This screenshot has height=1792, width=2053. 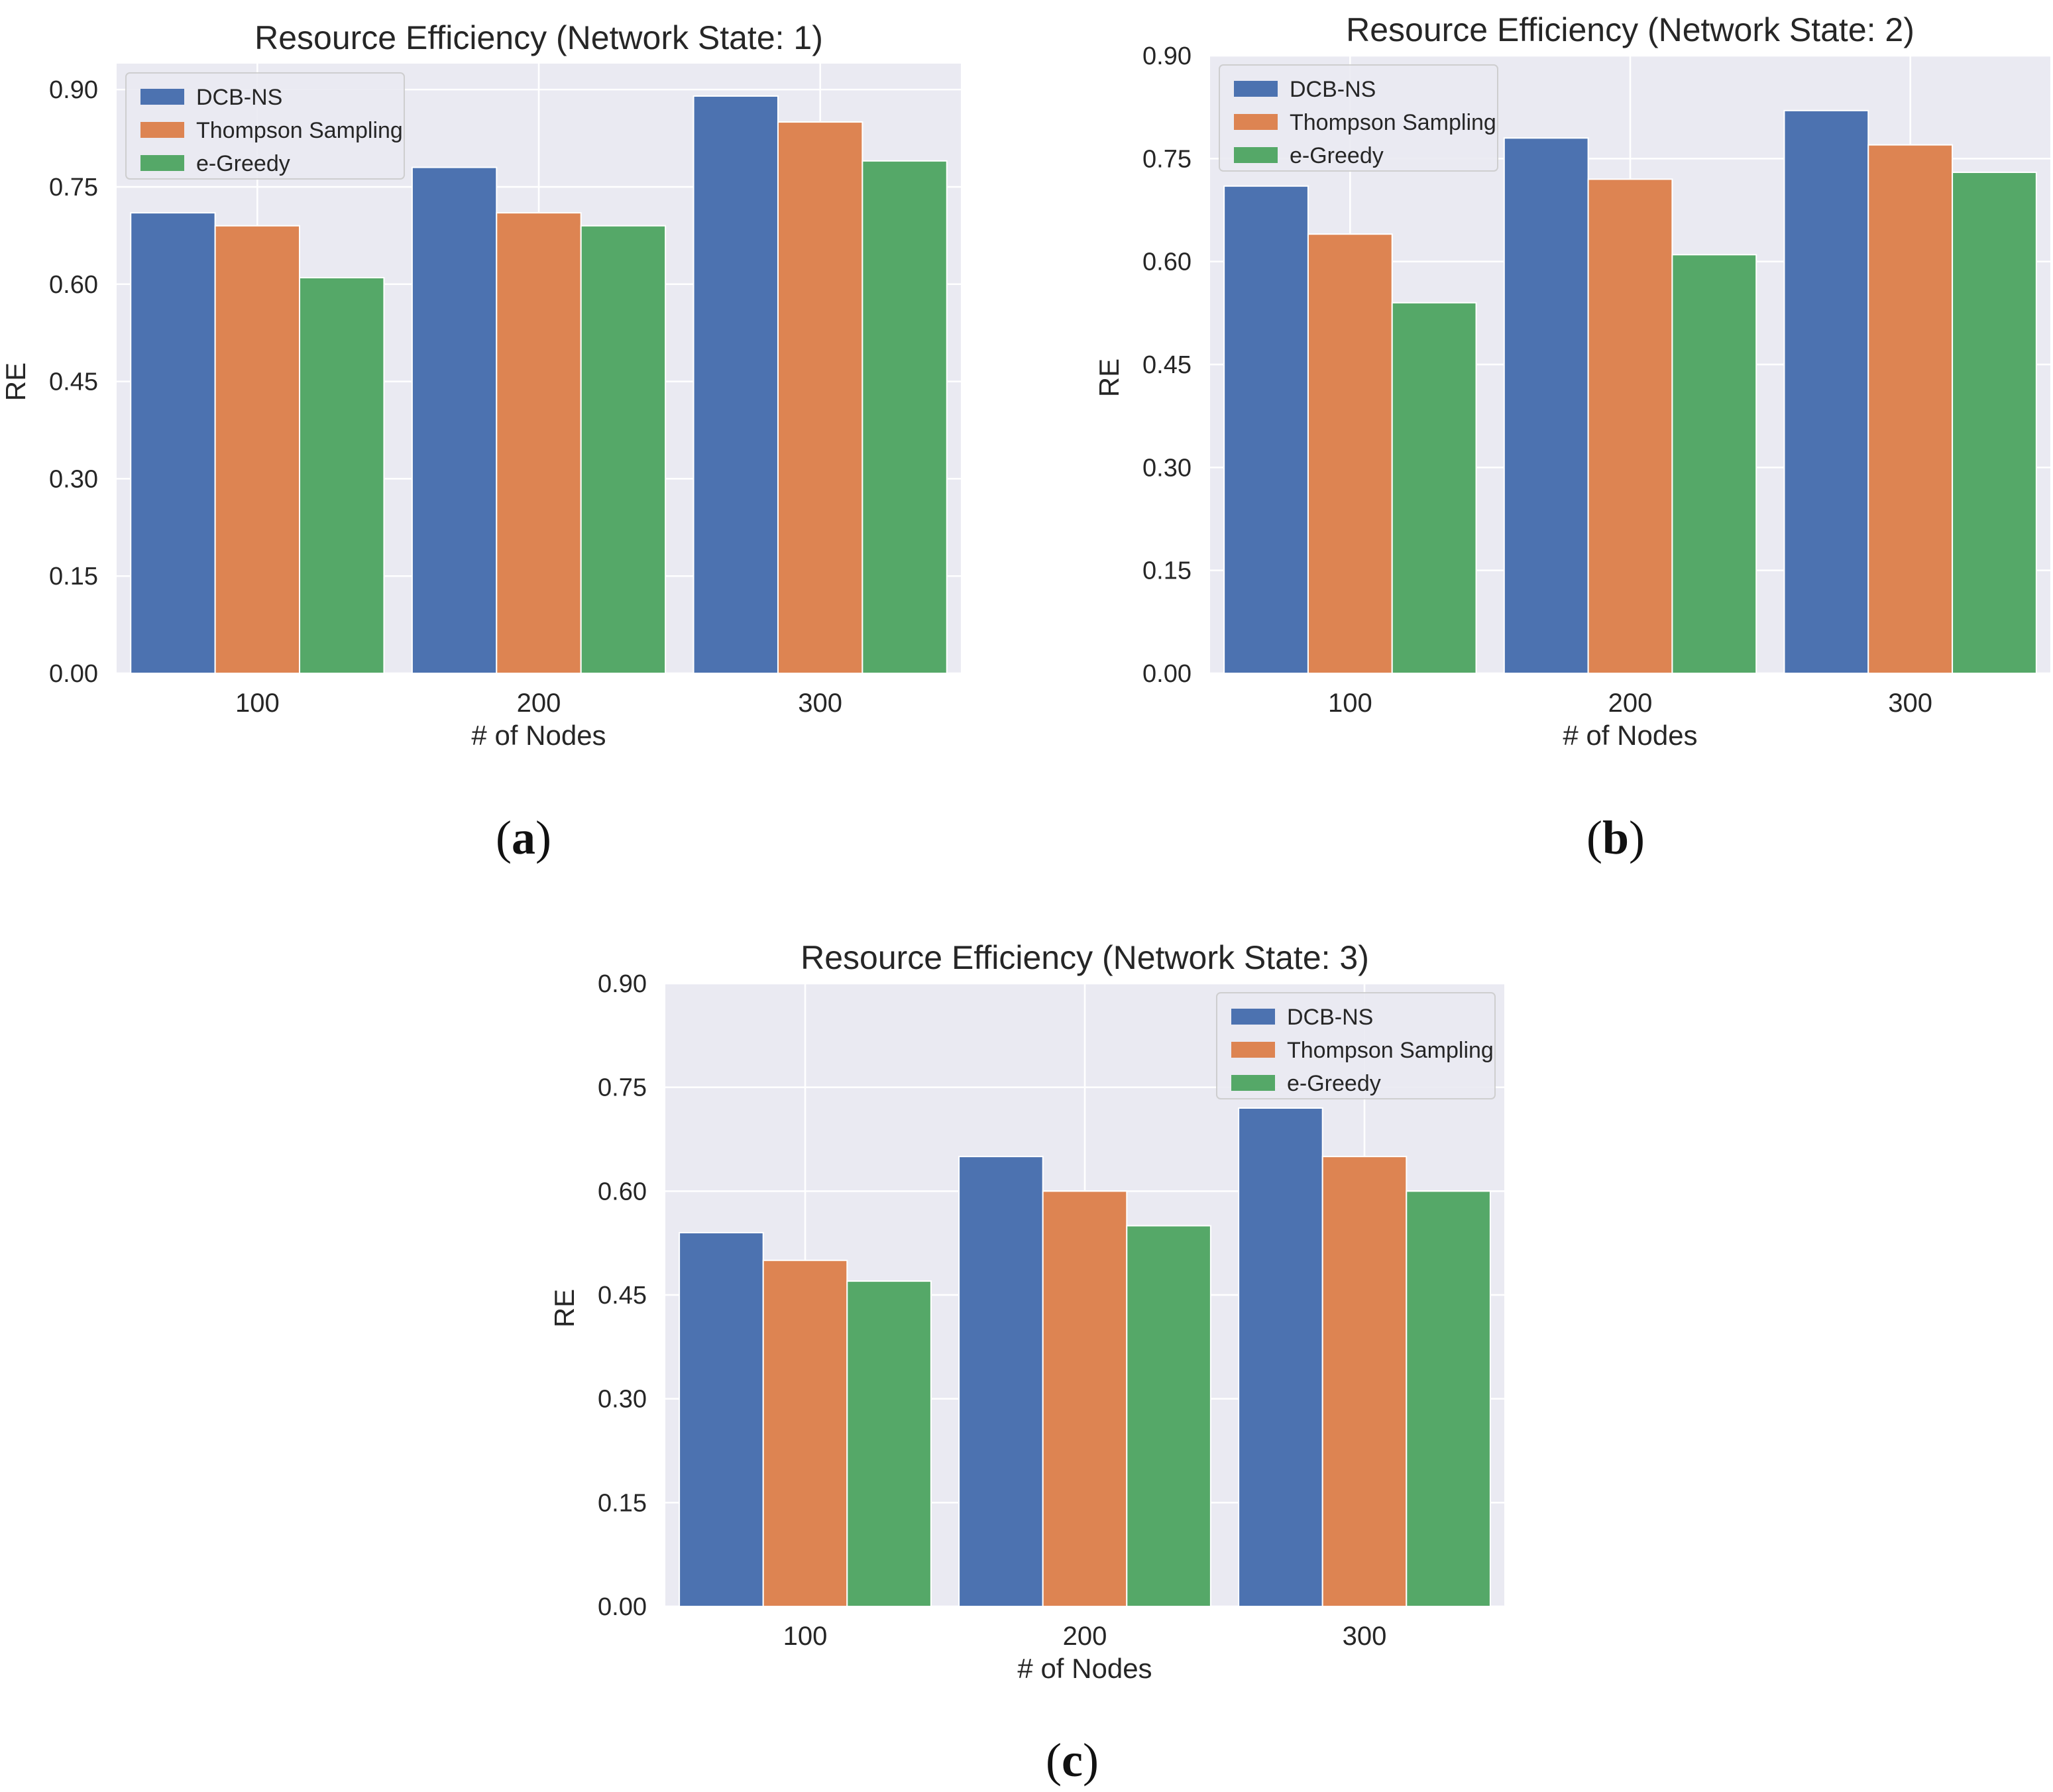 I want to click on chart-title: Resource Efficiency (Network State: 2), so click(x=1630, y=29).